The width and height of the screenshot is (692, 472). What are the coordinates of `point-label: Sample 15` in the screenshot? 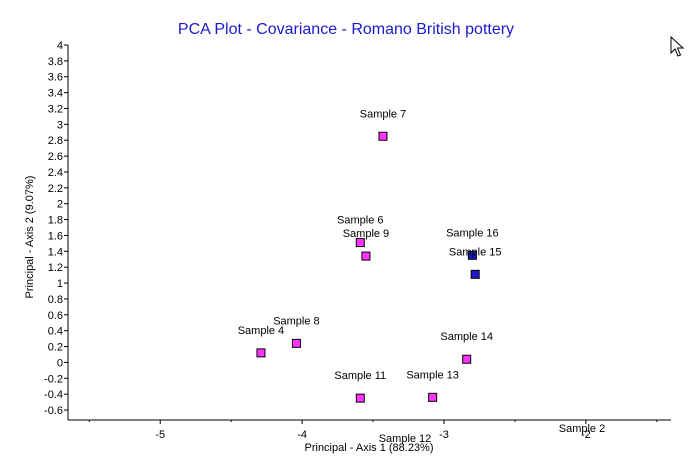 It's located at (475, 252).